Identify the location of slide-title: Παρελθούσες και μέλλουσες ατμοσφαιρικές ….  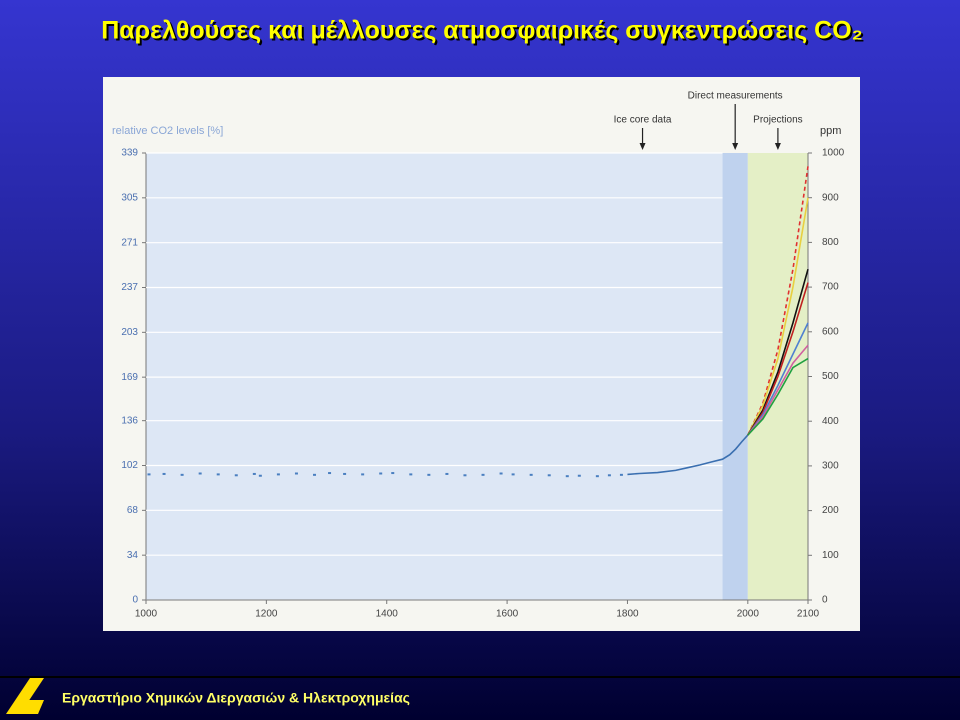
(482, 31).